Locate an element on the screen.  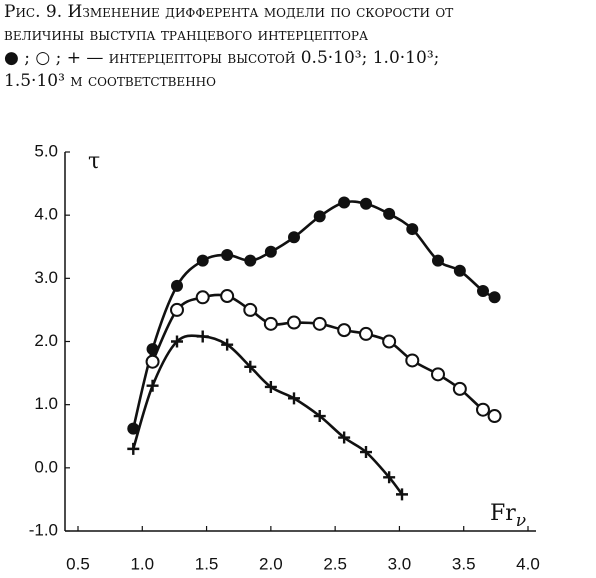
x-tick-label: 3.5 is located at coordinates (464, 563).